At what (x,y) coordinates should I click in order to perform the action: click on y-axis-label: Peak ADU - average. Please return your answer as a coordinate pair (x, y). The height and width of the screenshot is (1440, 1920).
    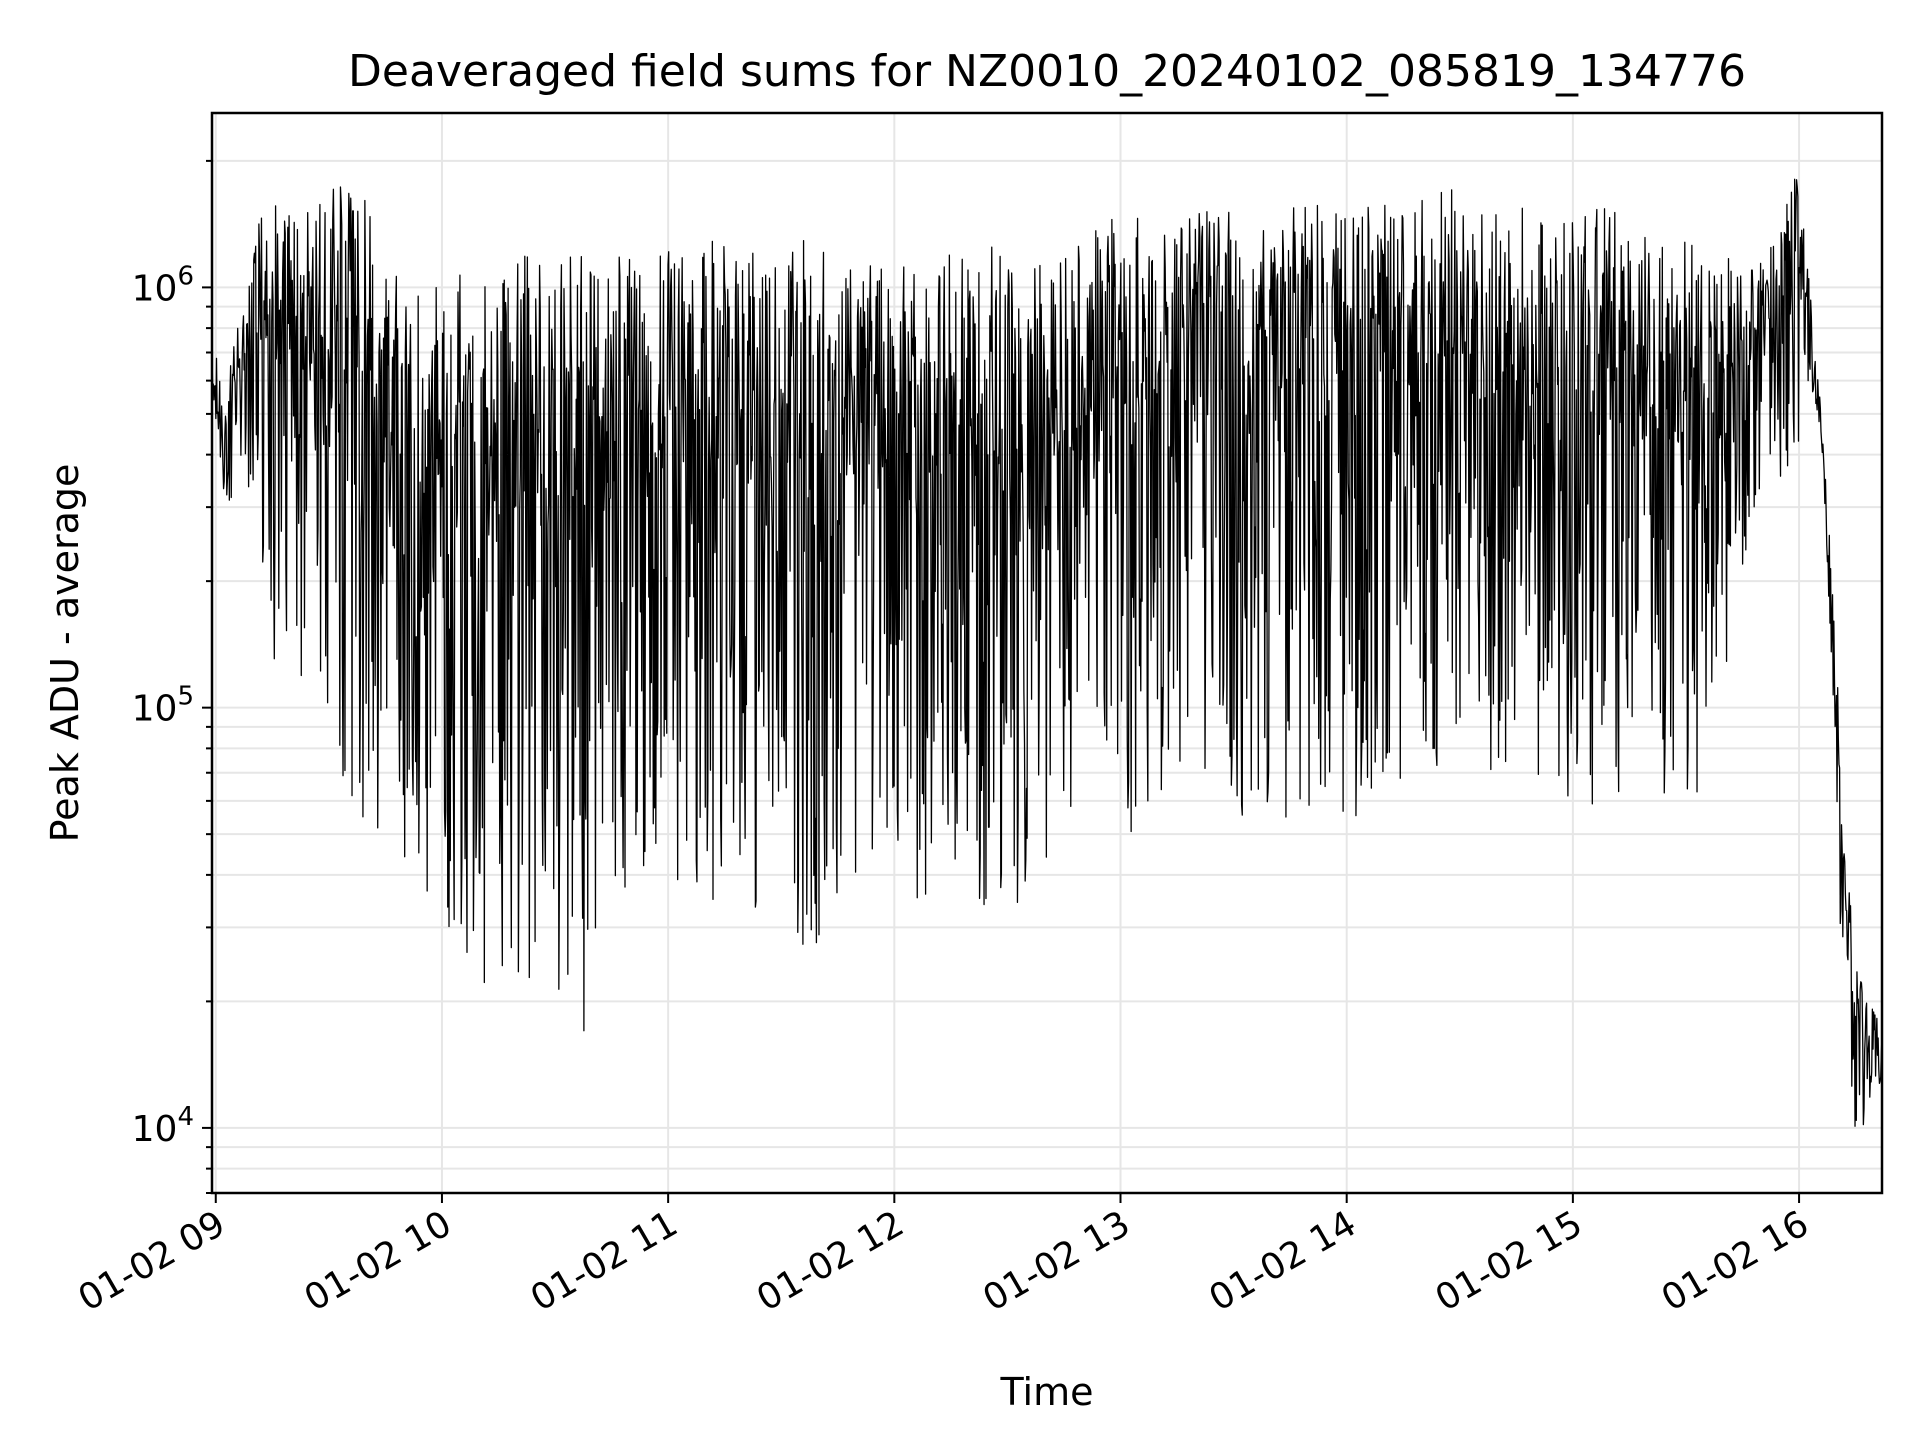
    Looking at the image, I should click on (65, 653).